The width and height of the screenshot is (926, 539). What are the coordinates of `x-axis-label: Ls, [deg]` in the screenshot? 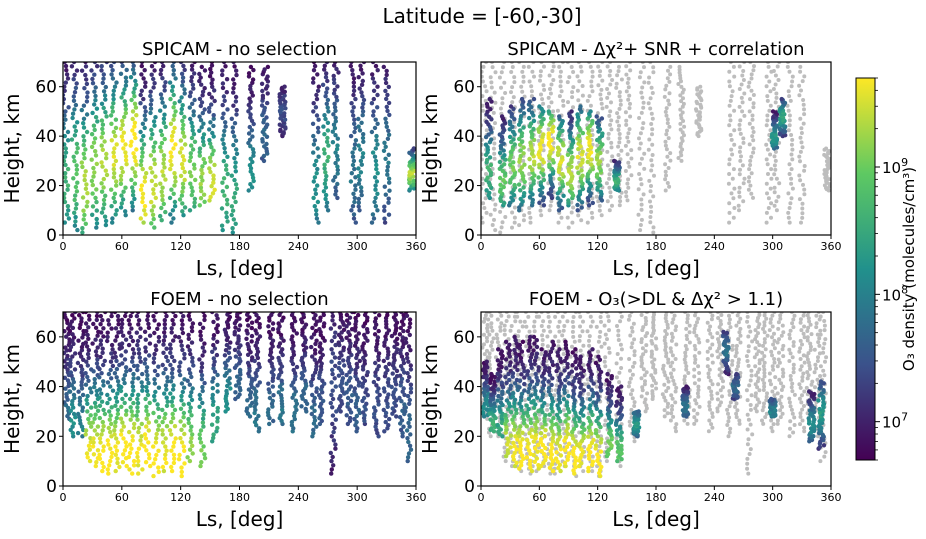 It's located at (240, 268).